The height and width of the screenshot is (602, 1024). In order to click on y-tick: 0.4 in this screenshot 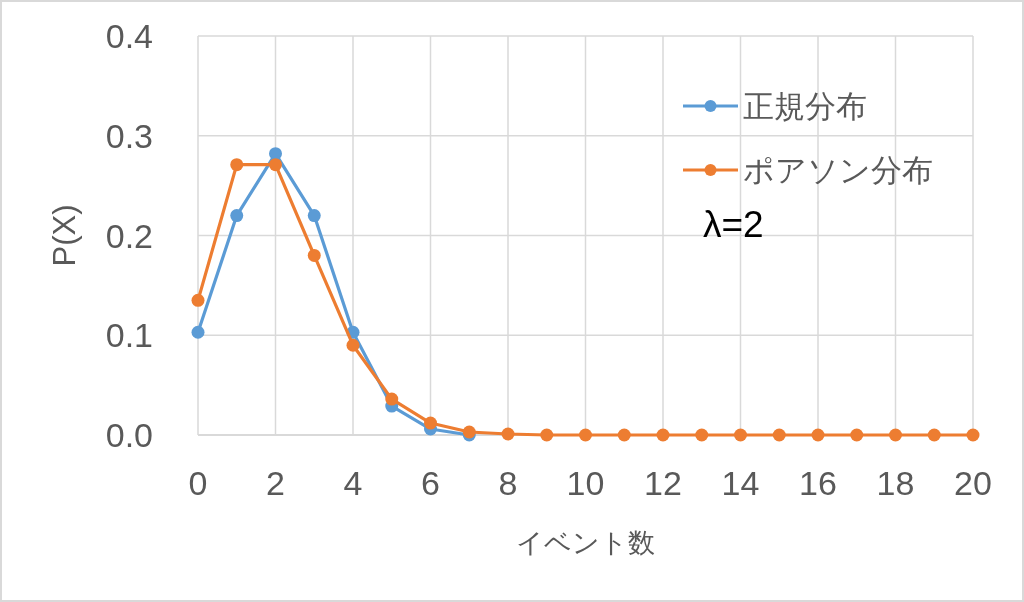, I will do `click(129, 36)`.